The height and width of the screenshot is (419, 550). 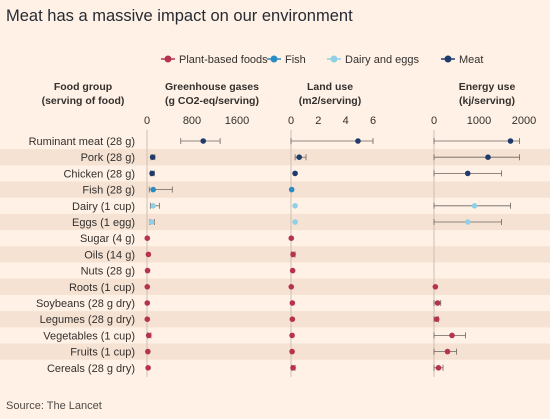 What do you see at coordinates (103, 223) in the screenshot?
I see `row-label: Eggs (1 egg)` at bounding box center [103, 223].